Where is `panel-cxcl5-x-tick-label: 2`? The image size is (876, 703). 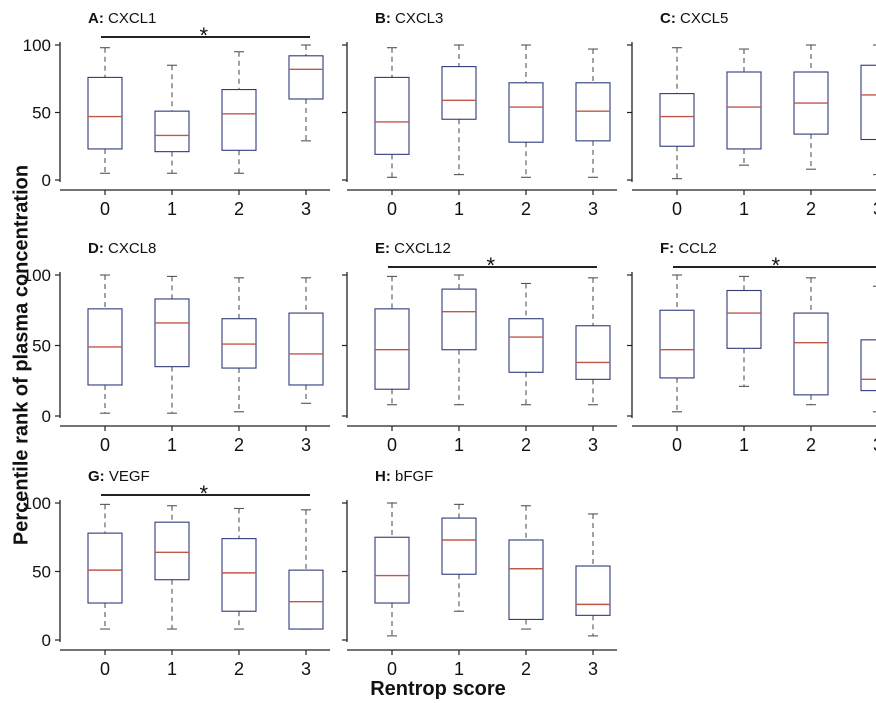
panel-cxcl5-x-tick-label: 2 is located at coordinates (811, 209).